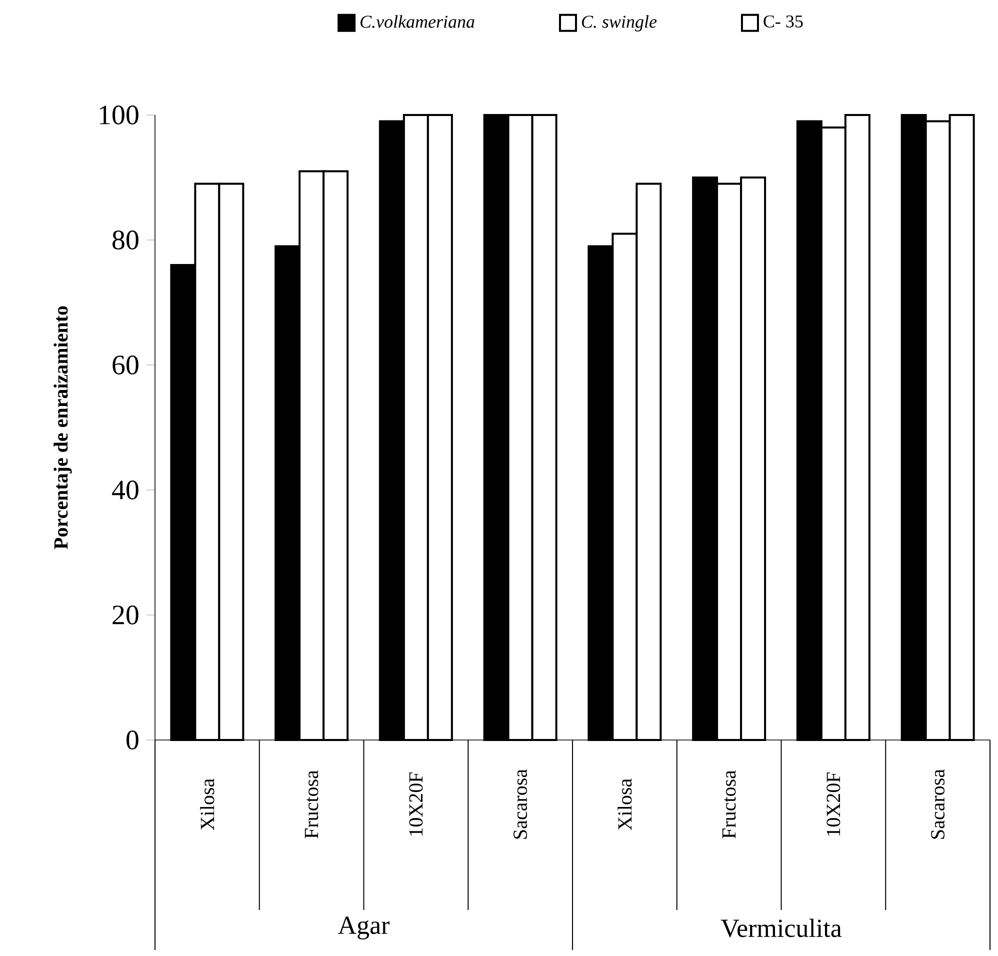 Image resolution: width=998 pixels, height=956 pixels. I want to click on y-axis-title: Porcentaje de enraizamiento, so click(63, 428).